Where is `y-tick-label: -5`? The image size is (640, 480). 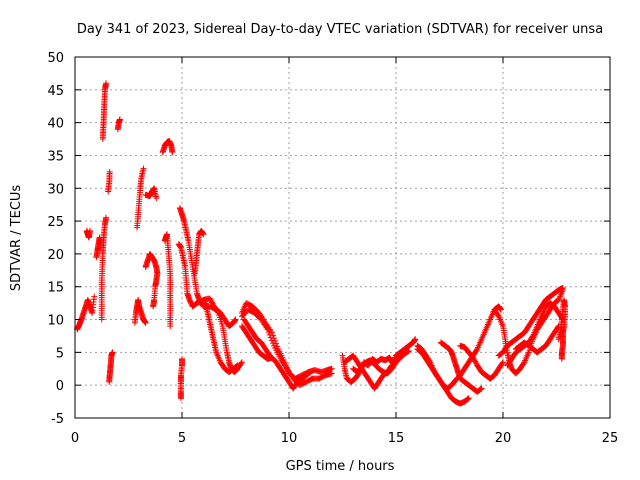 y-tick-label: -5 is located at coordinates (57, 419).